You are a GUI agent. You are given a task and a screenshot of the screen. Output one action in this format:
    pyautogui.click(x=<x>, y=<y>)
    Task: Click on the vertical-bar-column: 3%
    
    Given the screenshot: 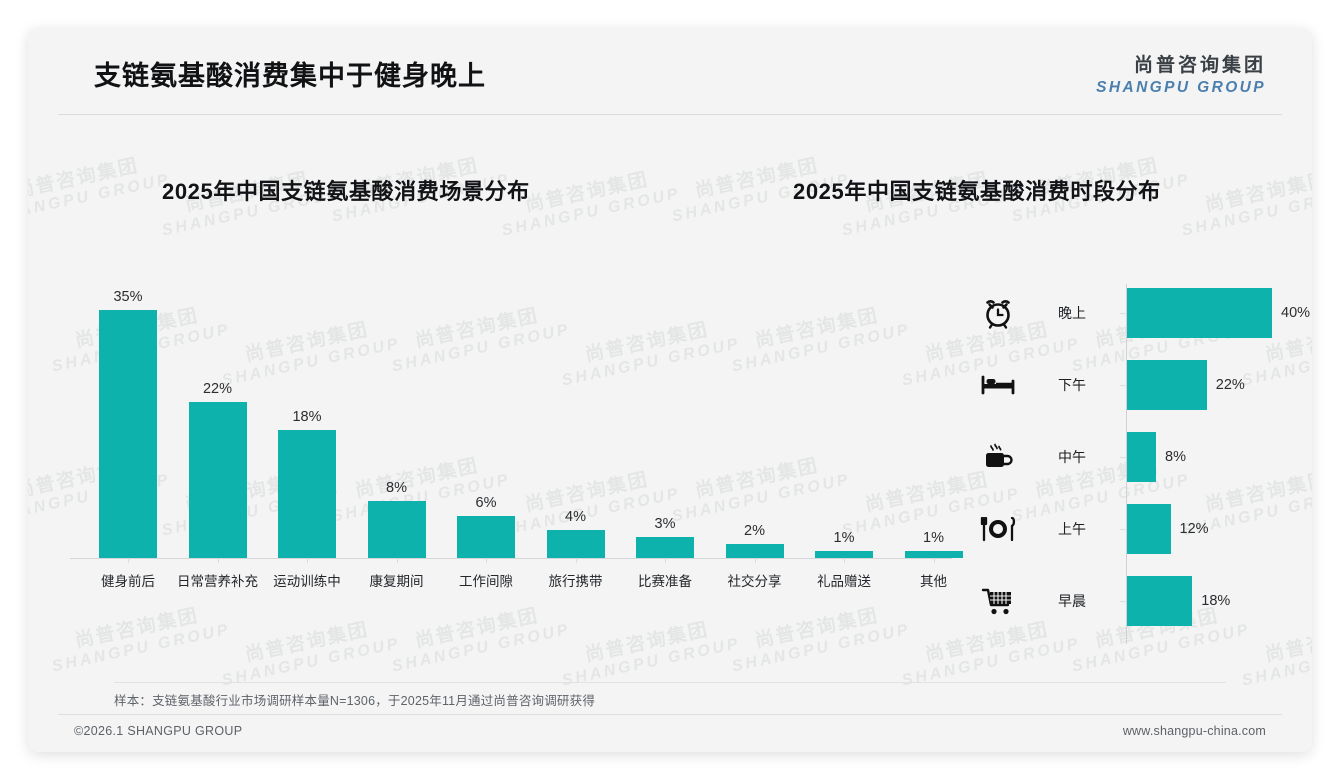 What is the action you would take?
    pyautogui.click(x=665, y=537)
    